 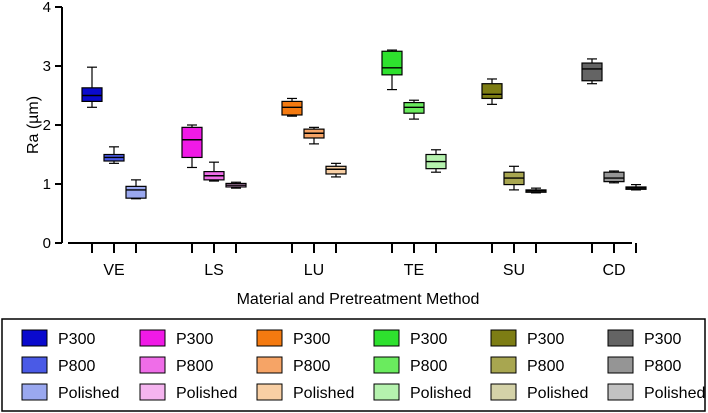 I want to click on box-ve-p300, so click(x=92, y=87).